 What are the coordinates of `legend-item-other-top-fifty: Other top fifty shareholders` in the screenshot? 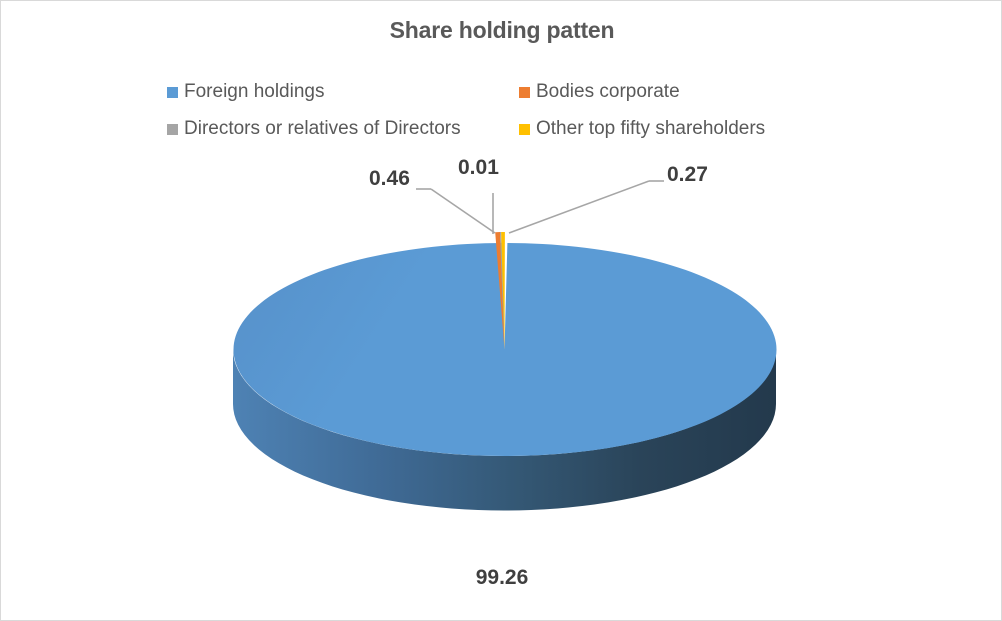 It's located at (642, 128).